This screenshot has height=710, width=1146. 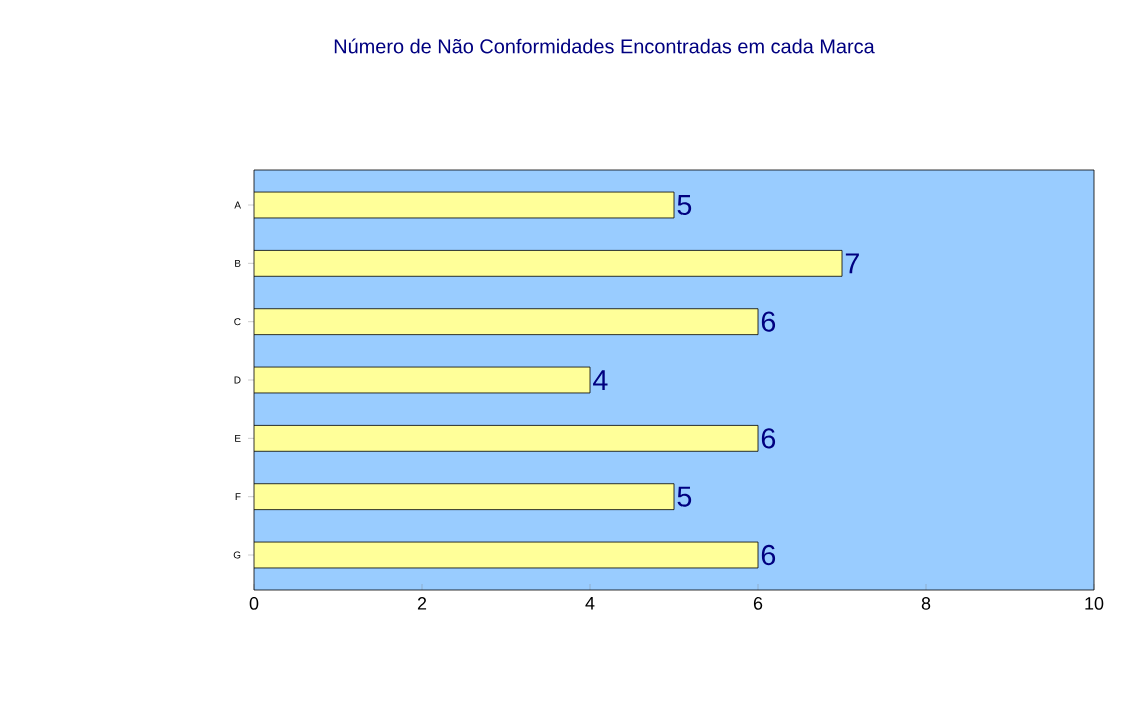 I want to click on x-tick-label: 10, so click(x=1094, y=603).